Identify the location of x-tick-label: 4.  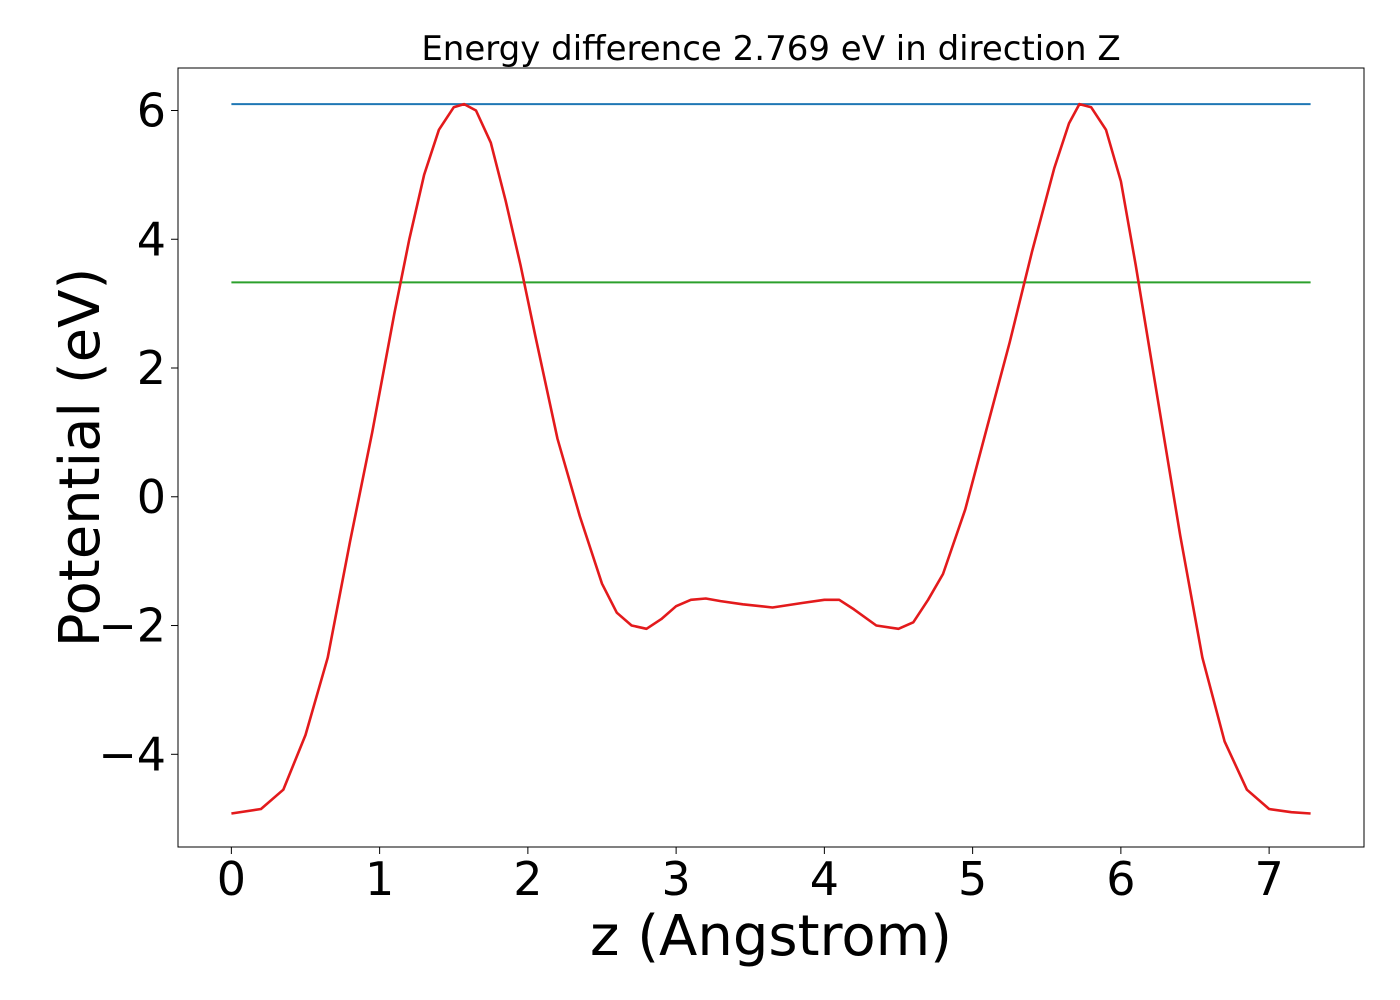
(824, 879).